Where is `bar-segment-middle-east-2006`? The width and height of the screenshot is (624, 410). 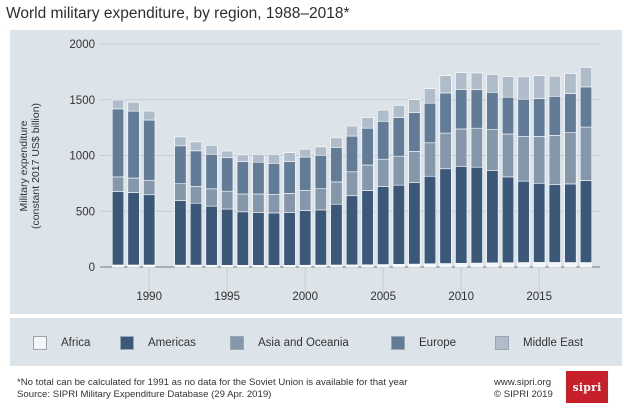
bar-segment-middle-east-2006 is located at coordinates (398, 112).